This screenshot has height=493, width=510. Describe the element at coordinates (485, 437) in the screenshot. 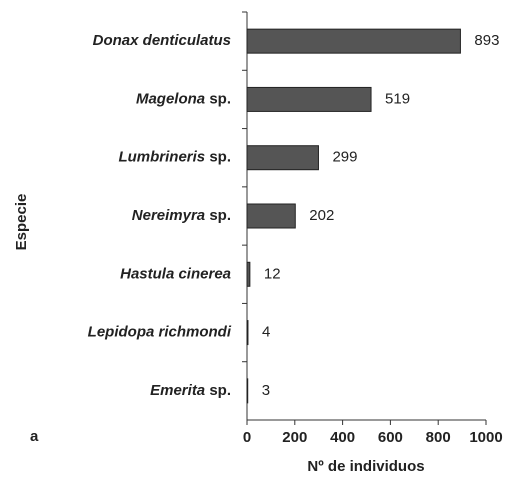

I see `x-tick-label: 1000` at that location.